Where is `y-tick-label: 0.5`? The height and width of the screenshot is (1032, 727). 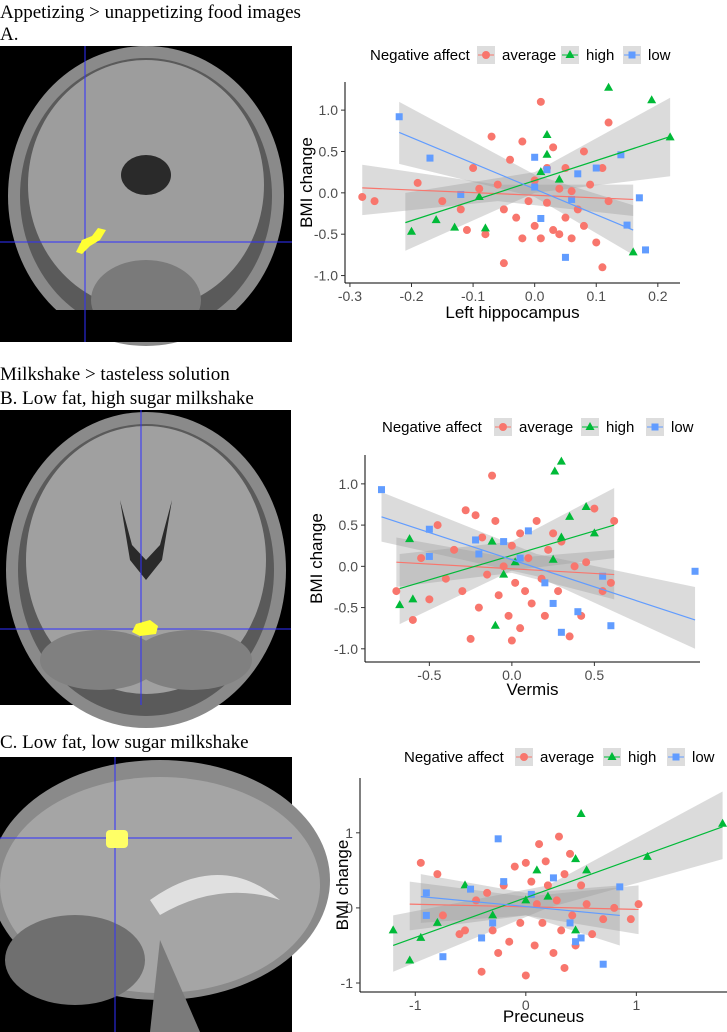
y-tick-label: 0.5 is located at coordinates (349, 525).